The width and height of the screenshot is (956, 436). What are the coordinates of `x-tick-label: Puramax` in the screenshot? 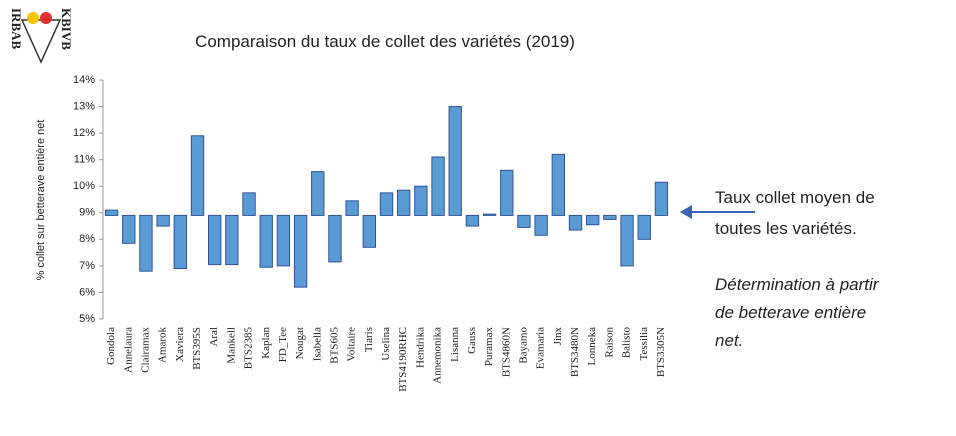 It's located at (489, 347).